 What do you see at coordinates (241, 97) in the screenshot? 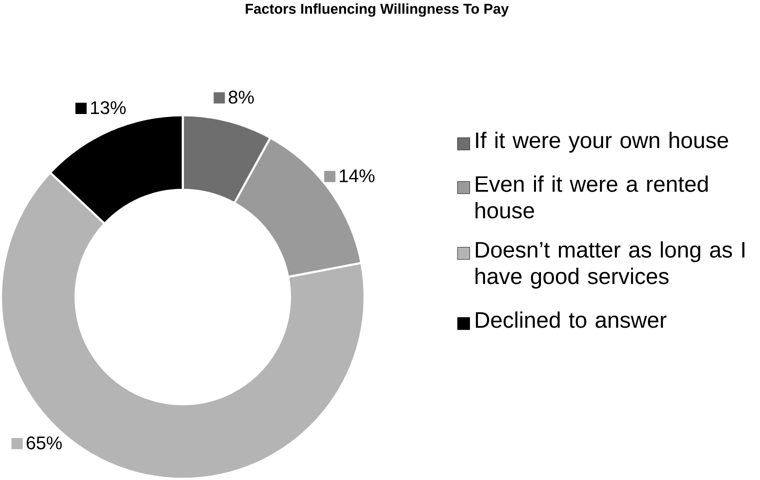
I see `data-label: 8%` at bounding box center [241, 97].